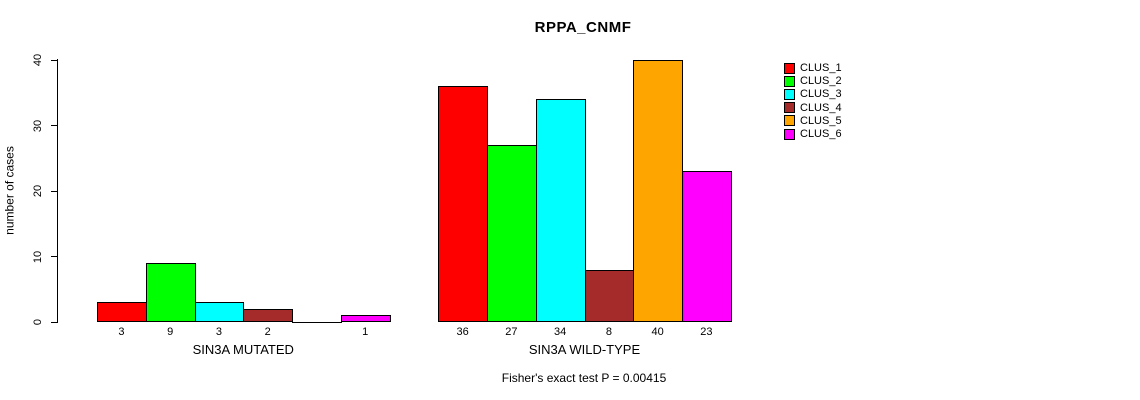 The width and height of the screenshot is (1140, 400). What do you see at coordinates (657, 332) in the screenshot?
I see `bar-count-label: 40` at bounding box center [657, 332].